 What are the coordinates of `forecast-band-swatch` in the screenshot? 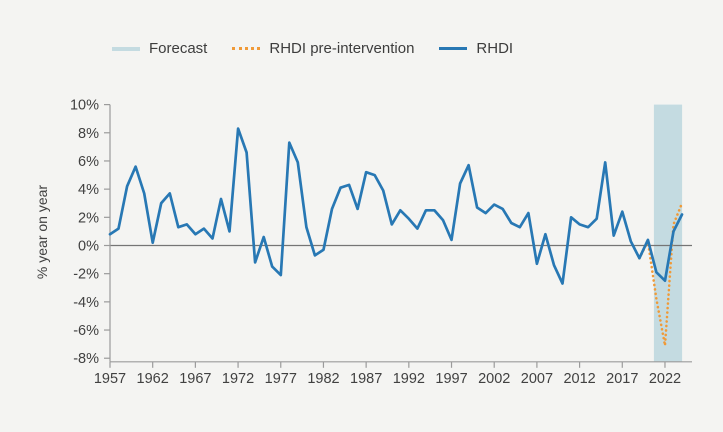 It's located at (126, 48).